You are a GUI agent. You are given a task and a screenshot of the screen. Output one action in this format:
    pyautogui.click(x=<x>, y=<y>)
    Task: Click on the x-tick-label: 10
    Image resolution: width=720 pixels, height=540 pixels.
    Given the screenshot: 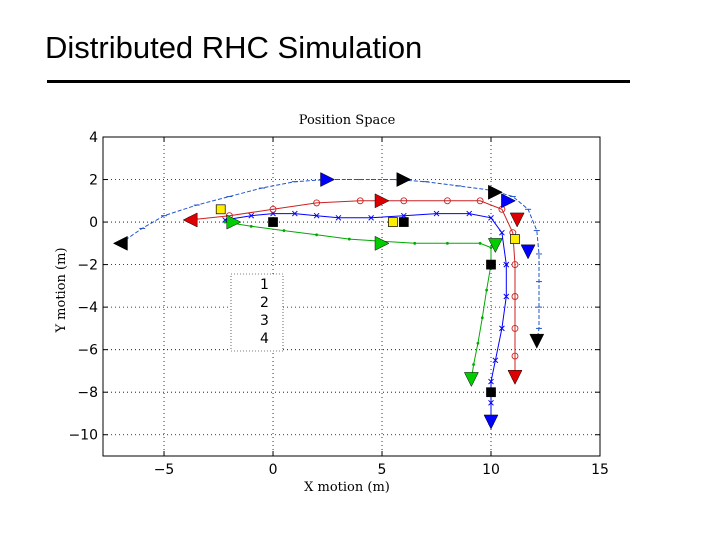 What is the action you would take?
    pyautogui.click(x=491, y=470)
    